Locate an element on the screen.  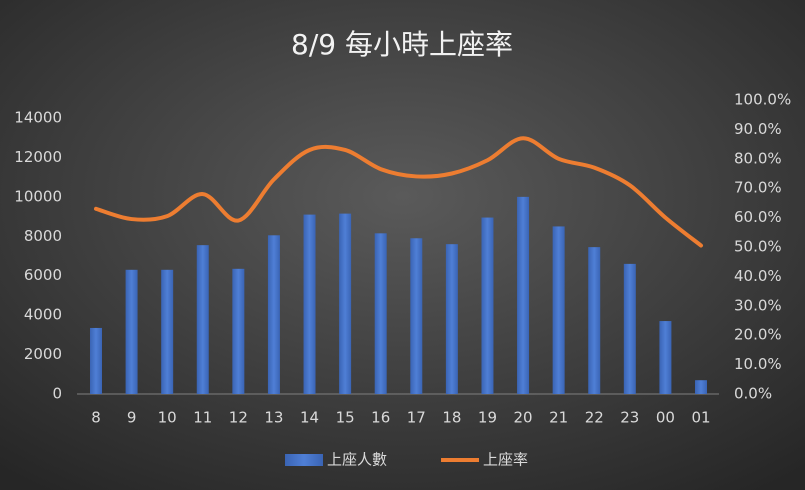
legend-label: 上座人數 is located at coordinates (357, 460).